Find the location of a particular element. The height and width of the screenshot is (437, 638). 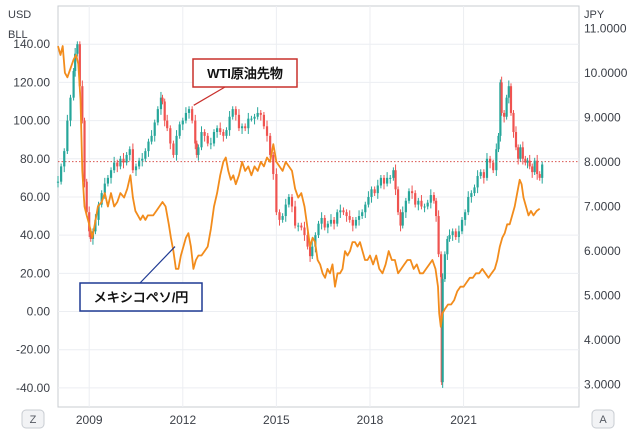

left-tick-label: 60.00 is located at coordinates (35, 197).